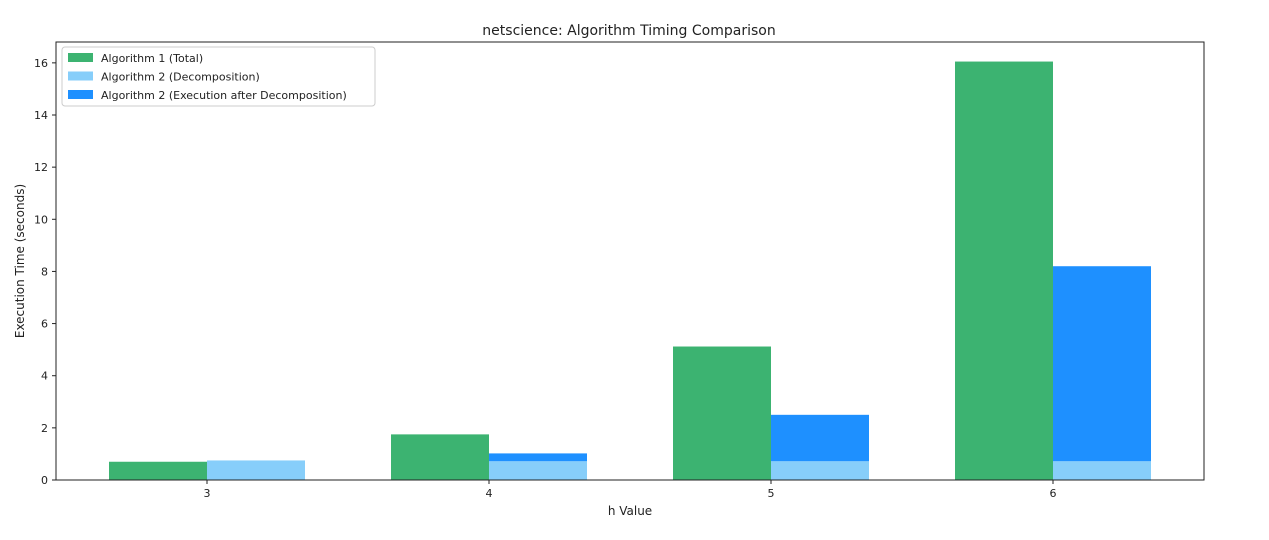 The image size is (1269, 540). What do you see at coordinates (489, 493) in the screenshot?
I see `x-tick-label: 4` at bounding box center [489, 493].